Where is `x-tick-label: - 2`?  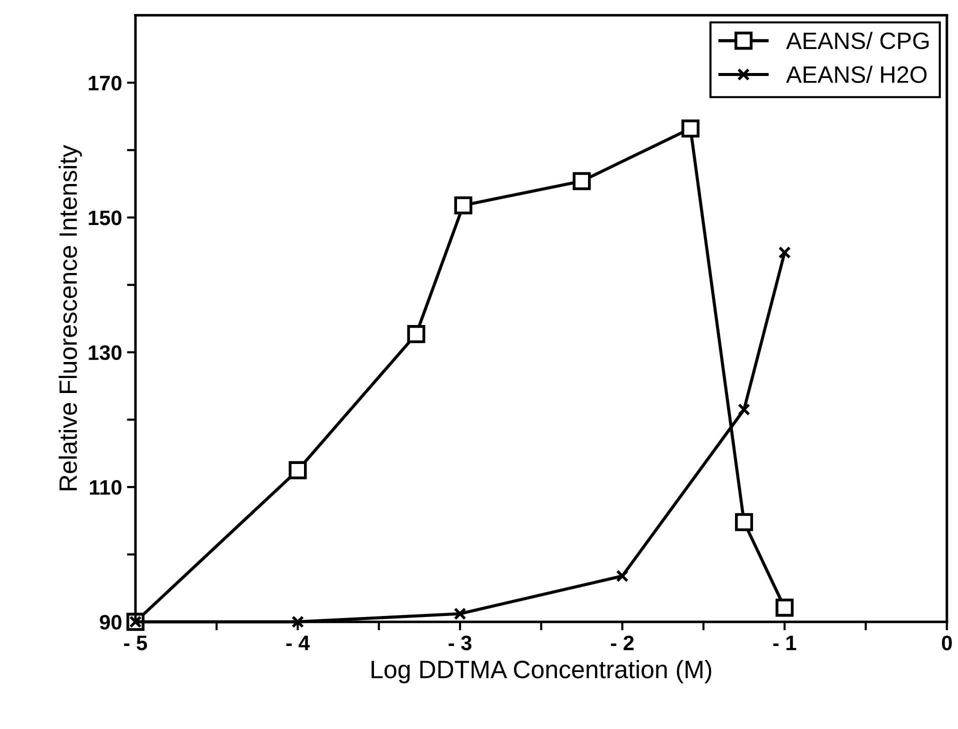 x-tick-label: - 2 is located at coordinates (622, 643).